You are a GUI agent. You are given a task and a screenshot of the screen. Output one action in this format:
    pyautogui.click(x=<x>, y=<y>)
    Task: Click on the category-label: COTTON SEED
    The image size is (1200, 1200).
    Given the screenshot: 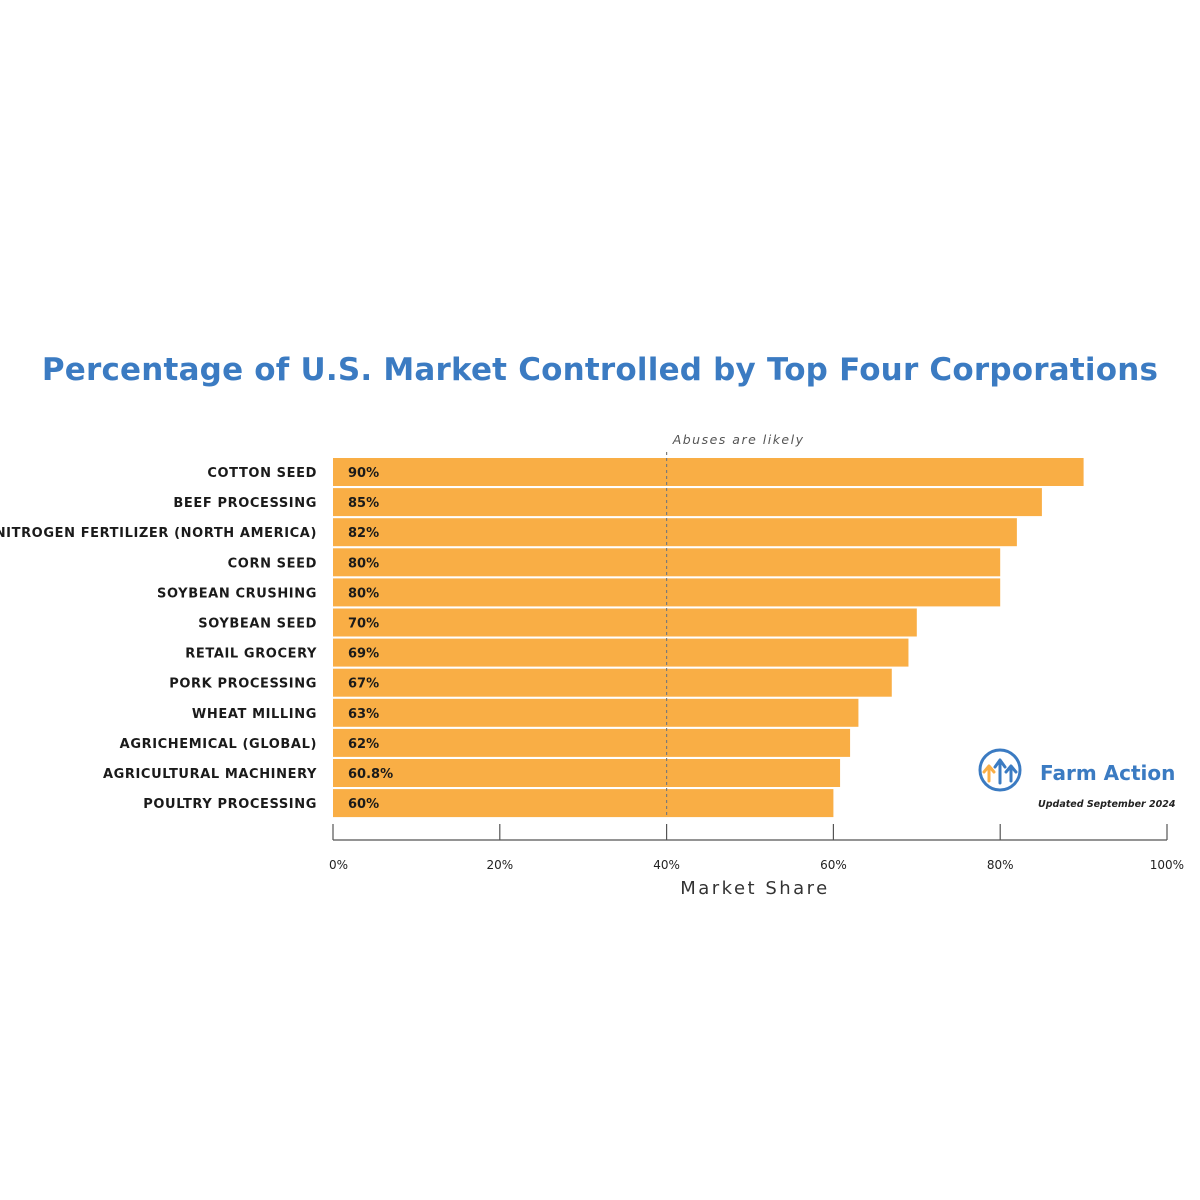 What is the action you would take?
    pyautogui.click(x=262, y=473)
    